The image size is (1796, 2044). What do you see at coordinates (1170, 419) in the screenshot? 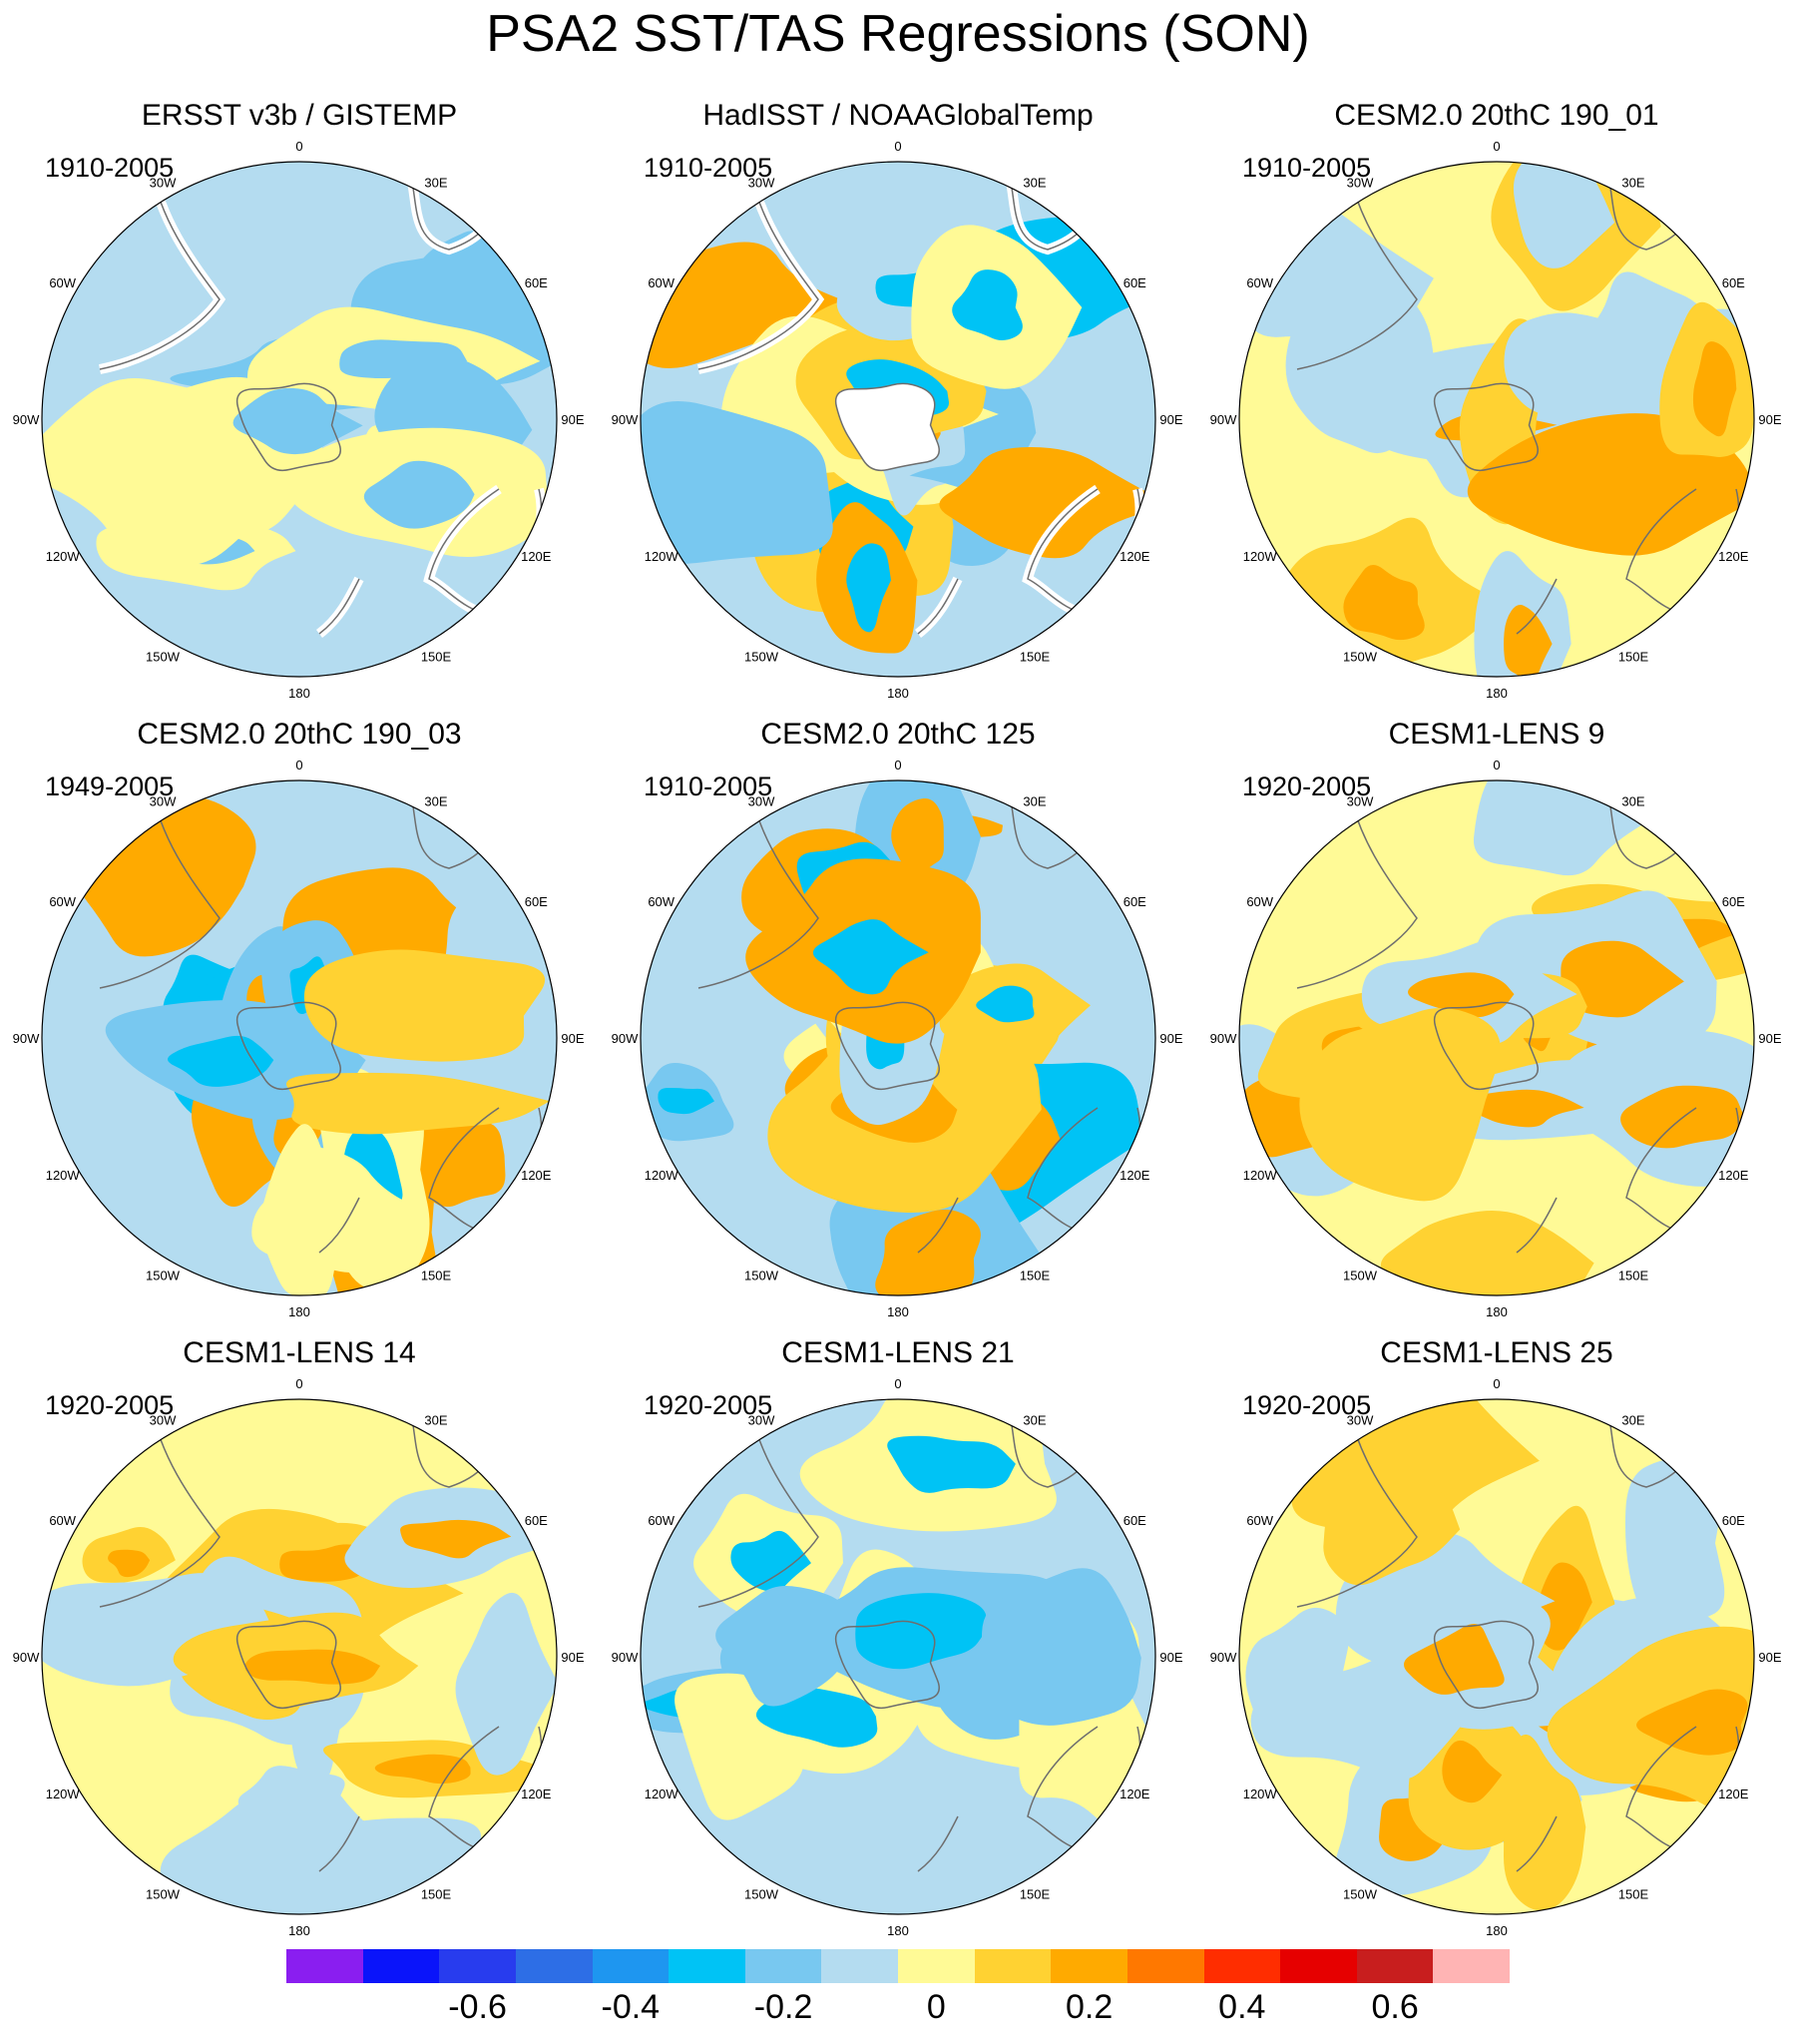
I see `longitude-label: 90E` at bounding box center [1170, 419].